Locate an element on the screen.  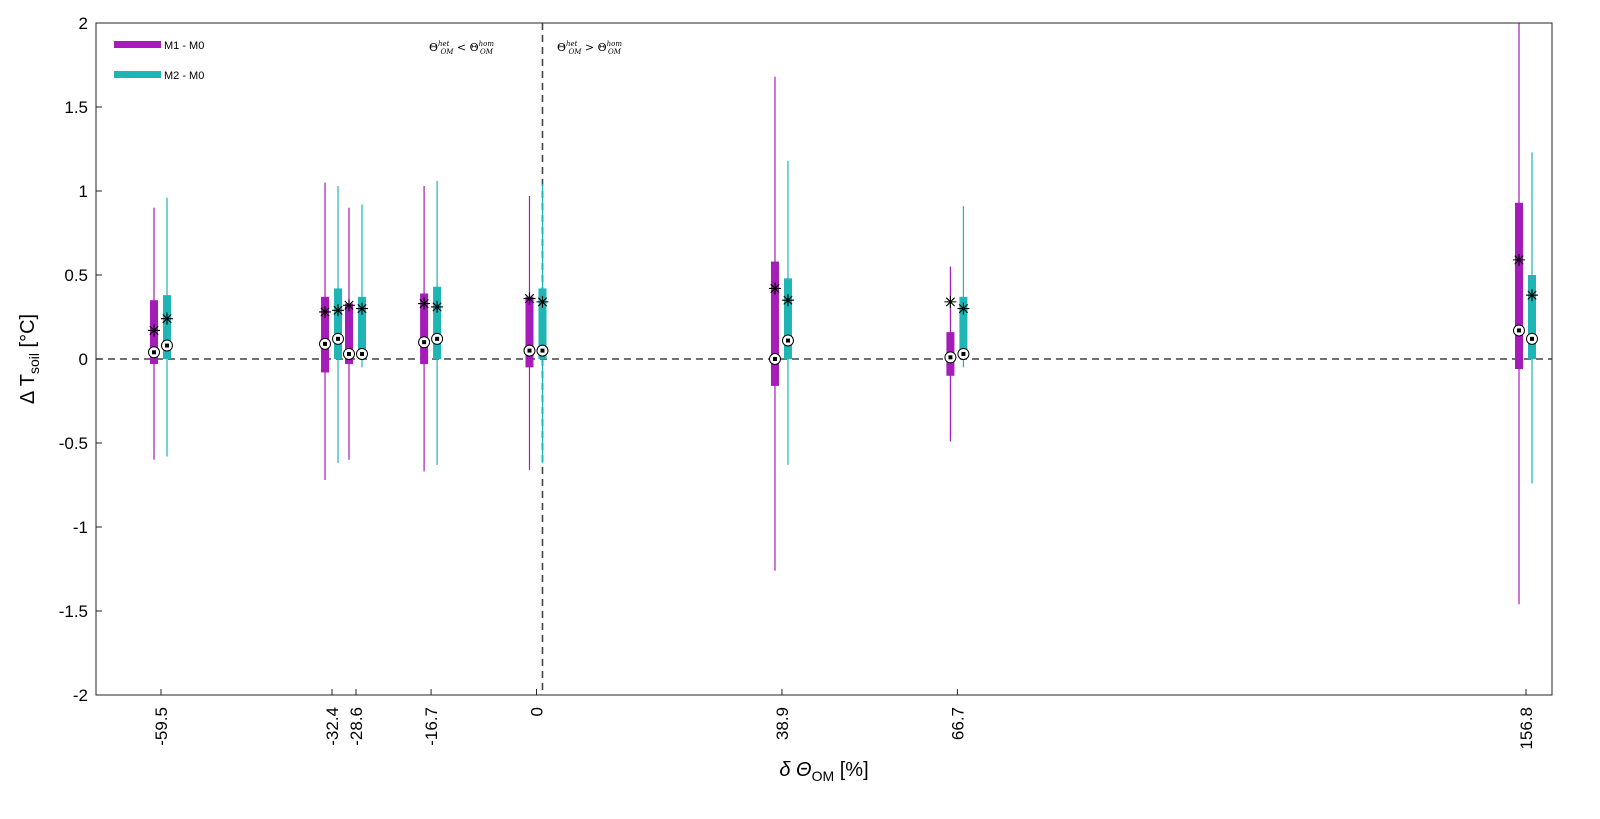
annotation-het-greater-than-hom: Θhet OM > Θhom OM is located at coordinates (589, 48).